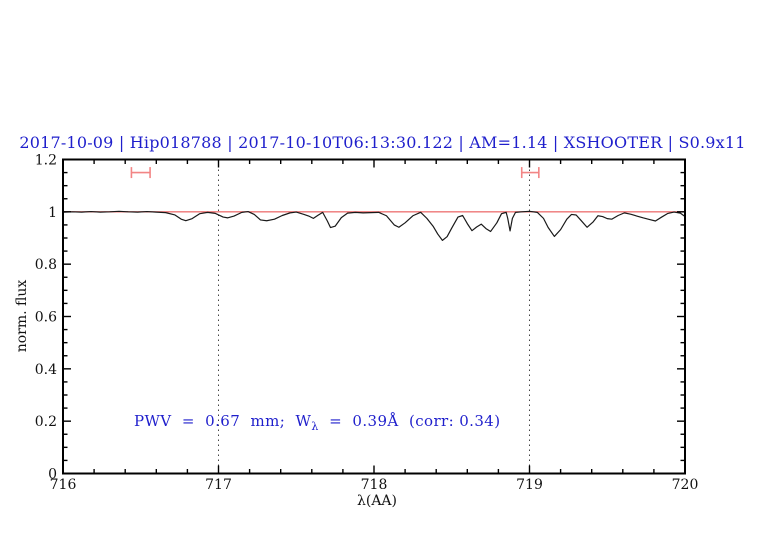 The height and width of the screenshot is (542, 782). I want to click on y-tick-label: 0.8, so click(46, 265).